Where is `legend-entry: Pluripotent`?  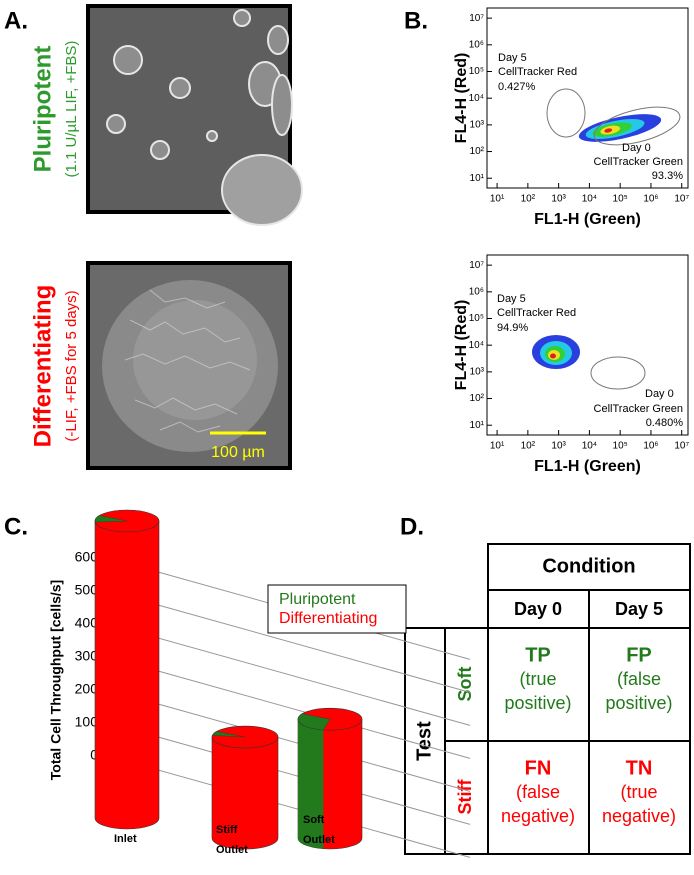 legend-entry: Pluripotent is located at coordinates (317, 599).